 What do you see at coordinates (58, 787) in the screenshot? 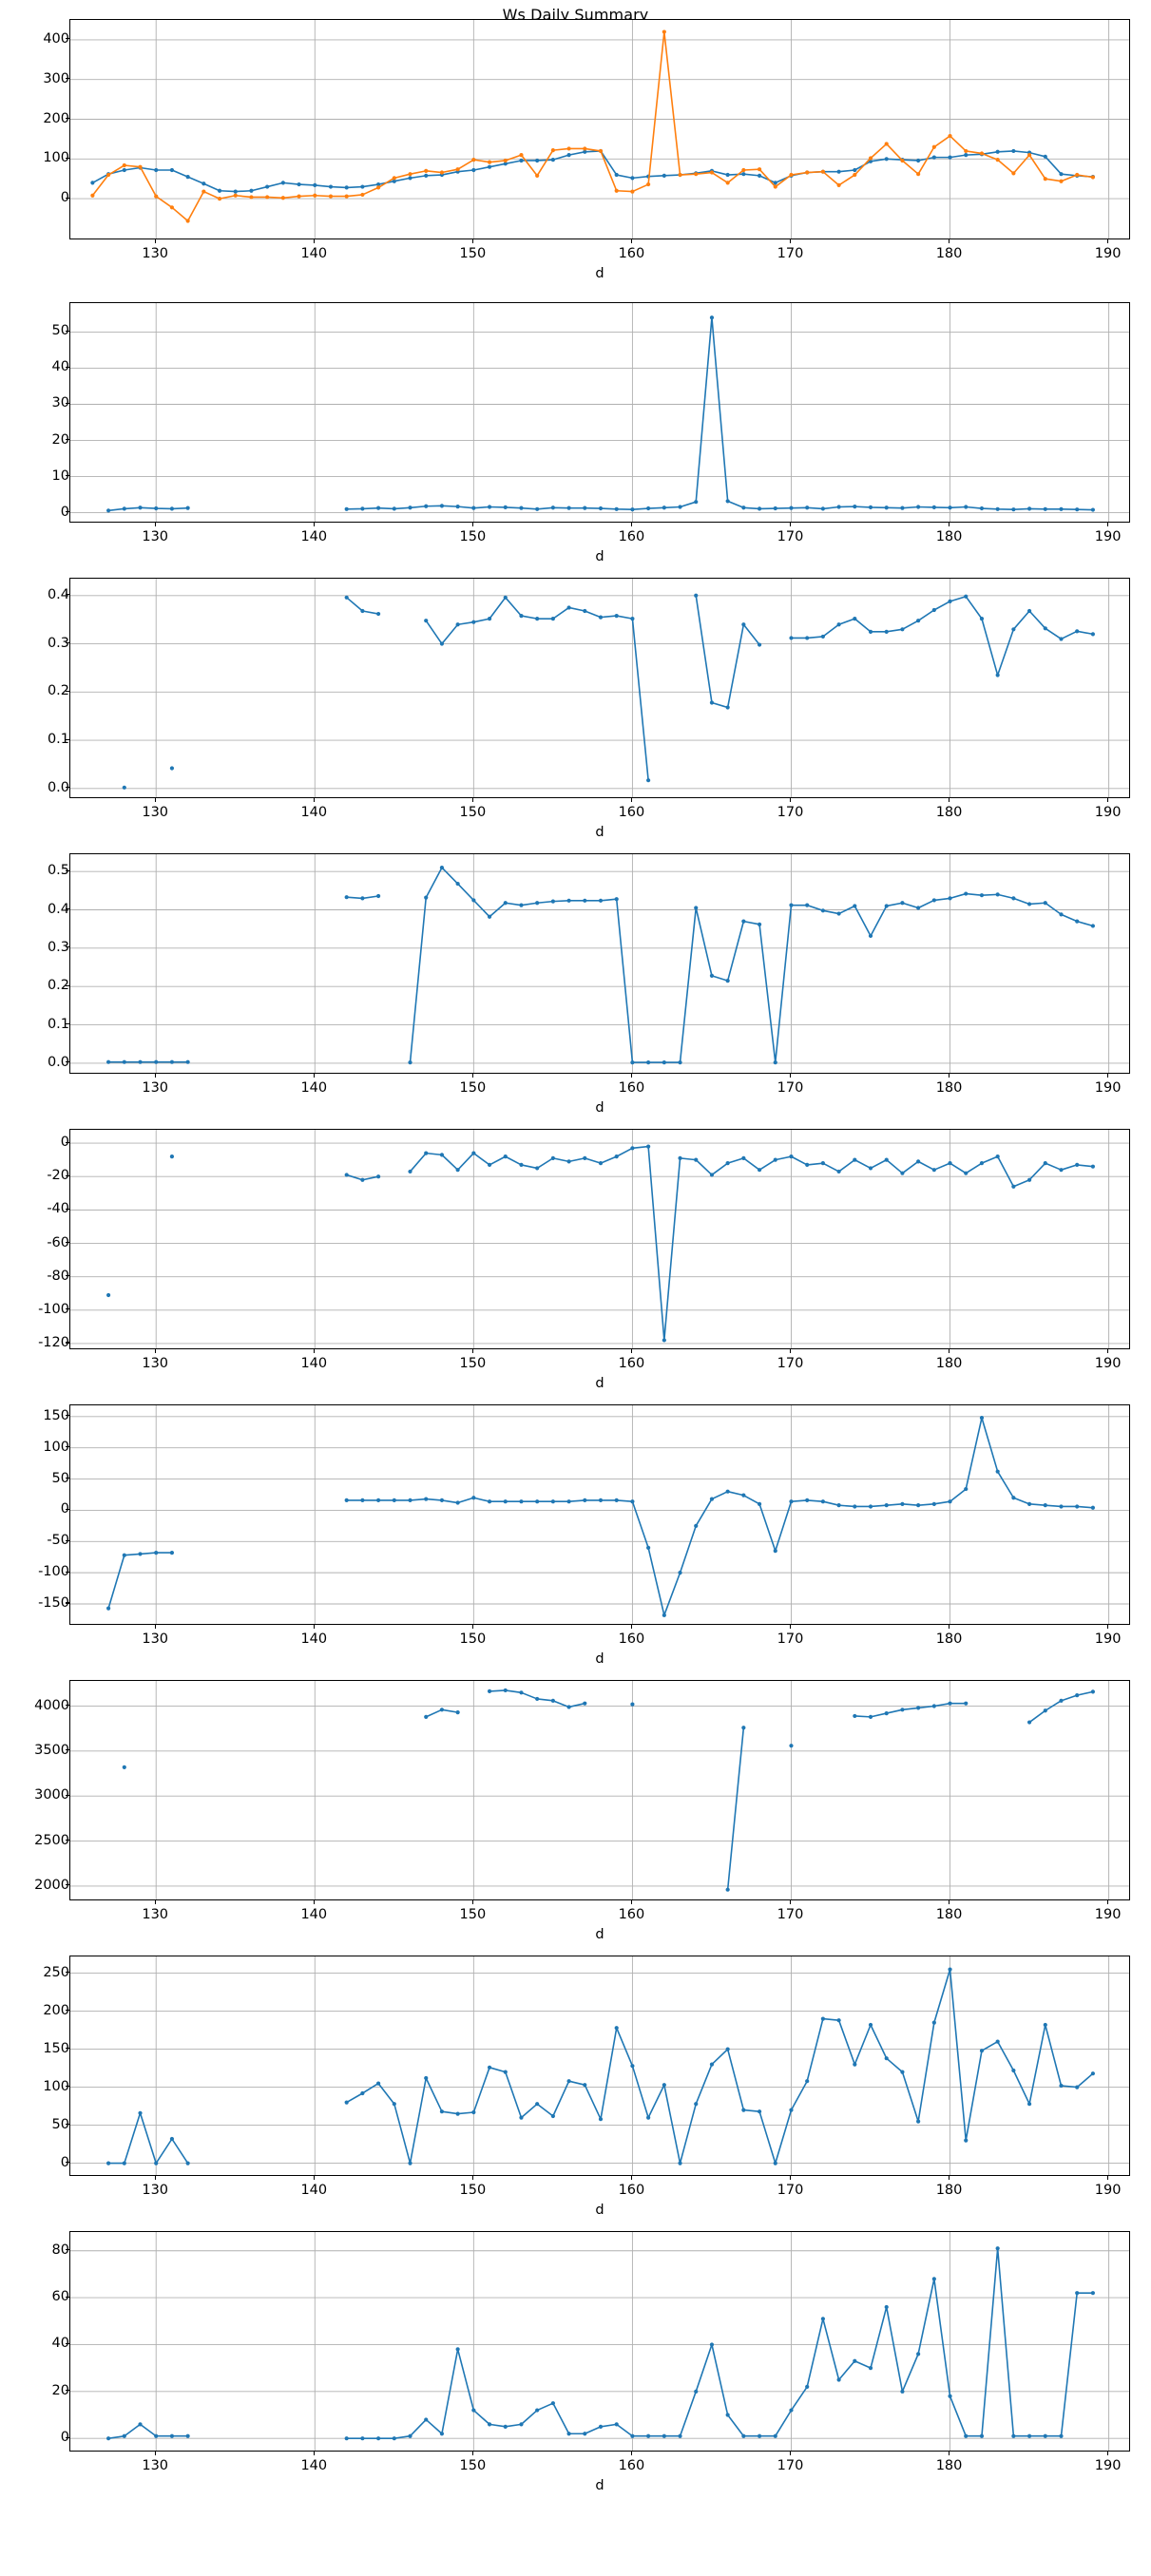
I see `y-axis-tick-label: 0.0` at bounding box center [58, 787].